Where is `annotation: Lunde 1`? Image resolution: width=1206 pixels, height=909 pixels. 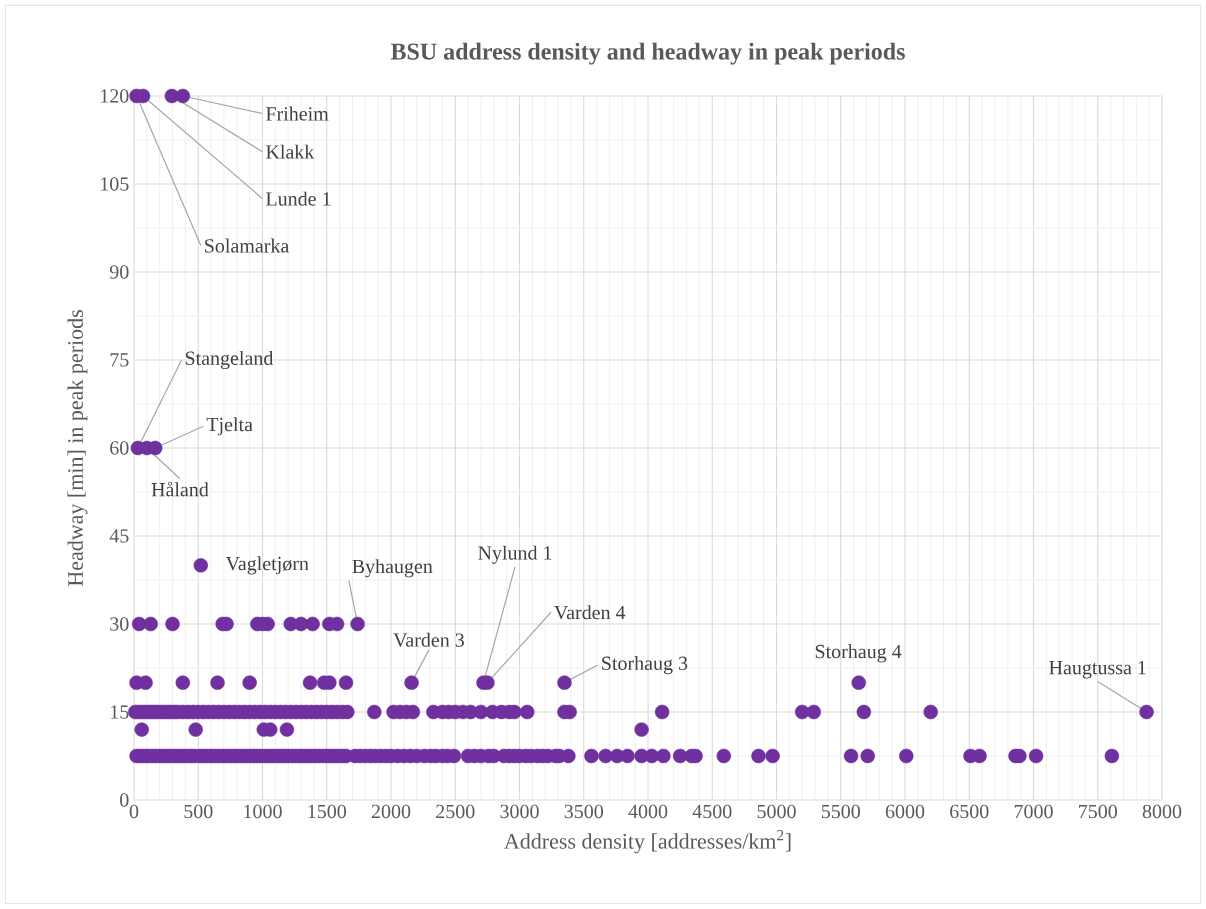
annotation: Lunde 1 is located at coordinates (298, 198).